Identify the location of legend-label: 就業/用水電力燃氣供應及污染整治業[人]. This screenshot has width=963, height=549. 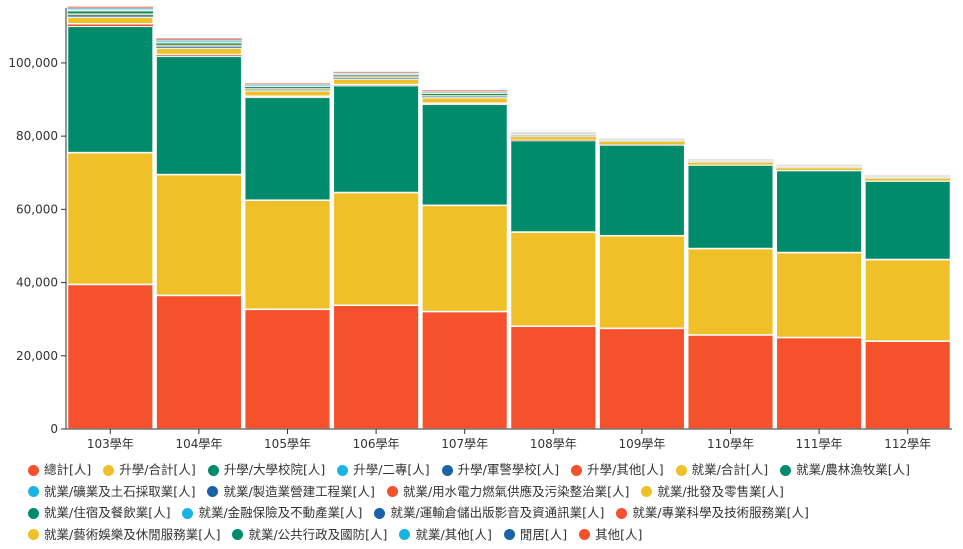
(516, 491).